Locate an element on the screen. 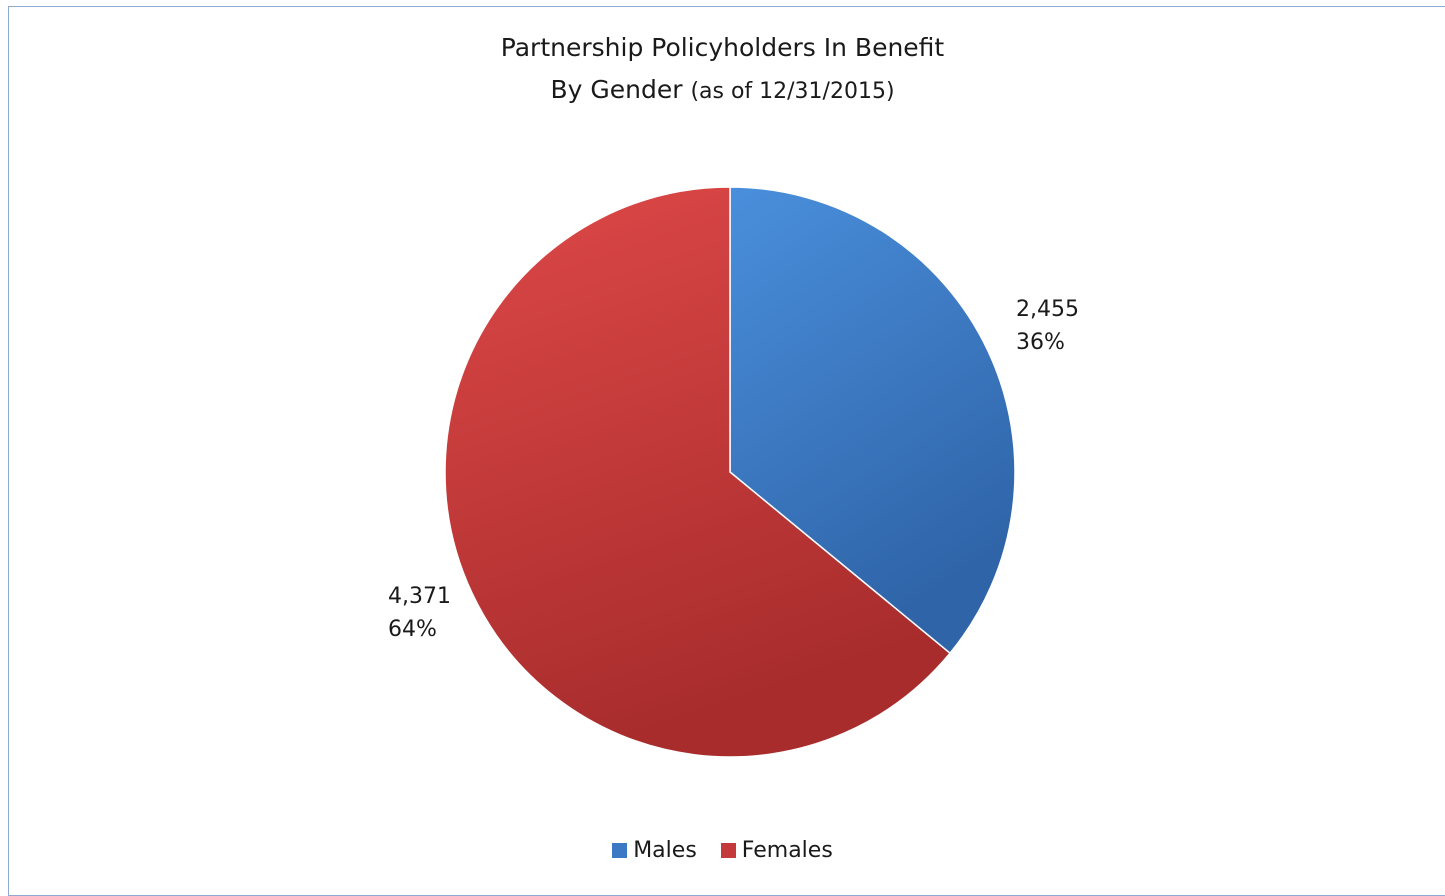 This screenshot has width=1445, height=896. chart-title: Partnership Policyholders In Benefit is located at coordinates (722, 48).